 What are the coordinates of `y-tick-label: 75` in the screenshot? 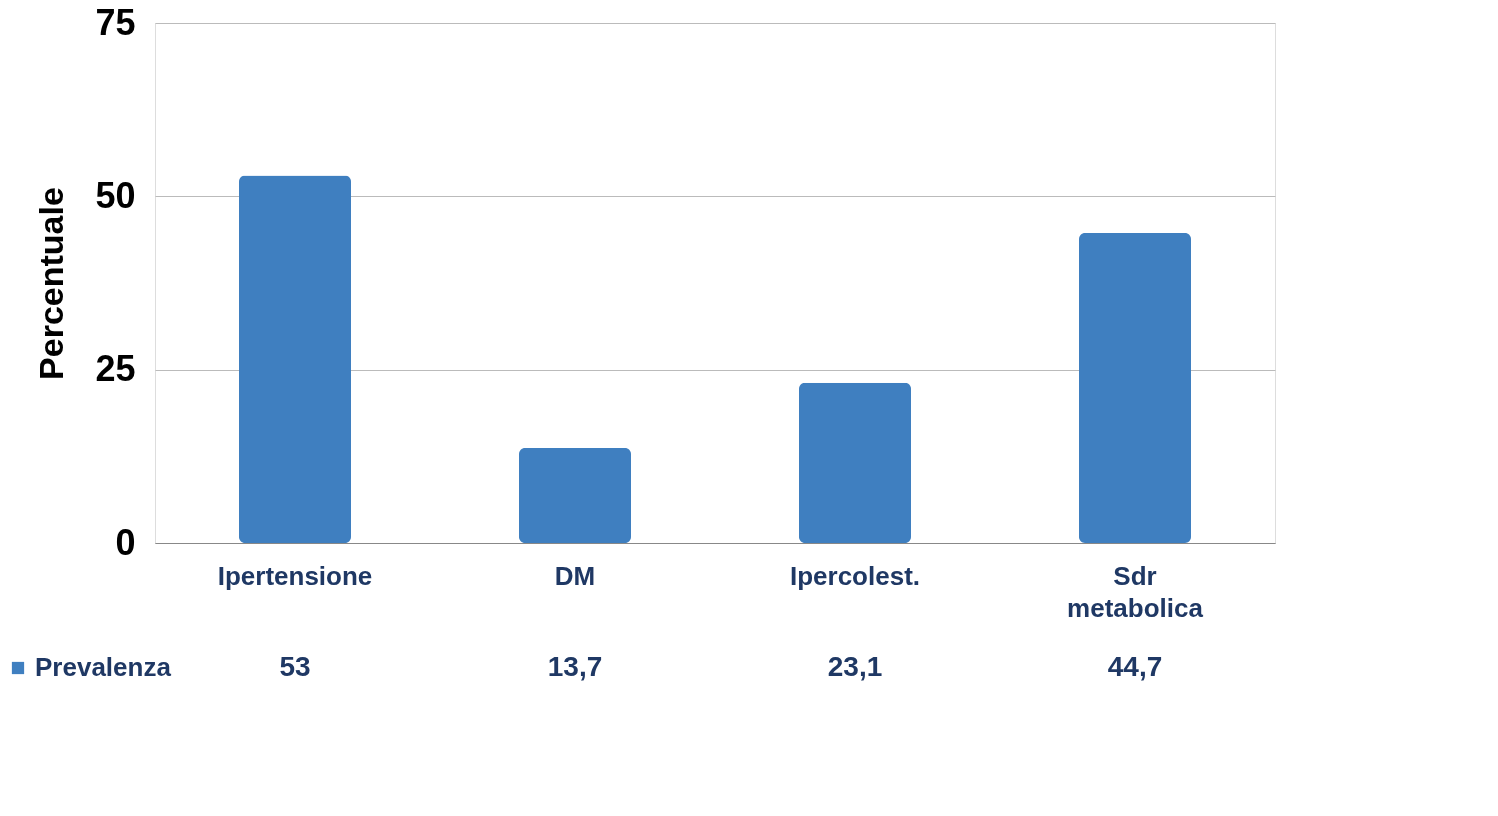 It's located at (115, 22).